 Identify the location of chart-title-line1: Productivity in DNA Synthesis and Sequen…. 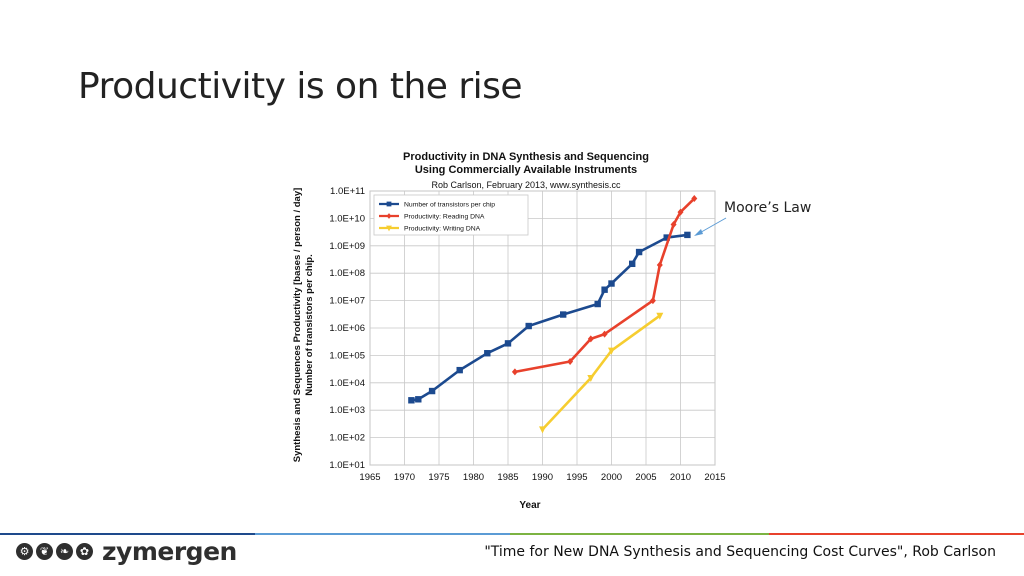
(526, 157).